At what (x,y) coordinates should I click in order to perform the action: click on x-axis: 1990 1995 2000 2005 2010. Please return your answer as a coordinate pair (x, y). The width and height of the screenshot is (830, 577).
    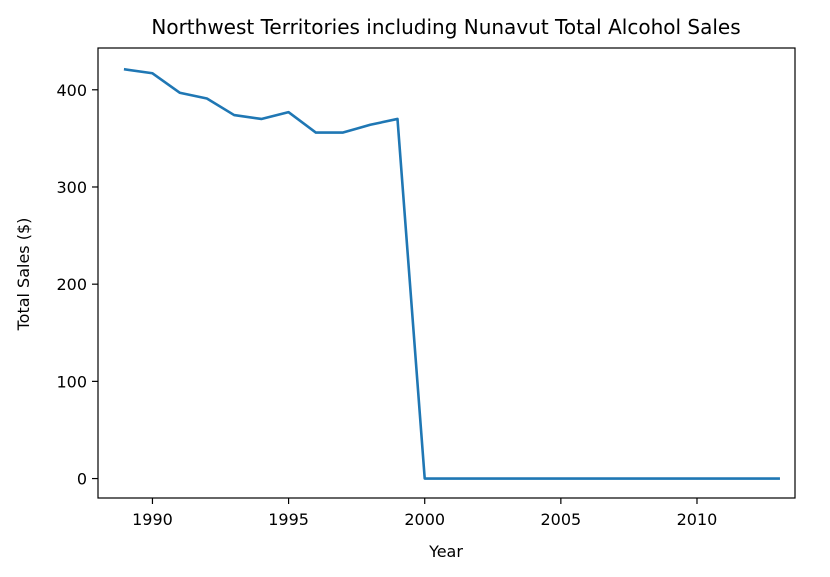
    Looking at the image, I should click on (424, 513).